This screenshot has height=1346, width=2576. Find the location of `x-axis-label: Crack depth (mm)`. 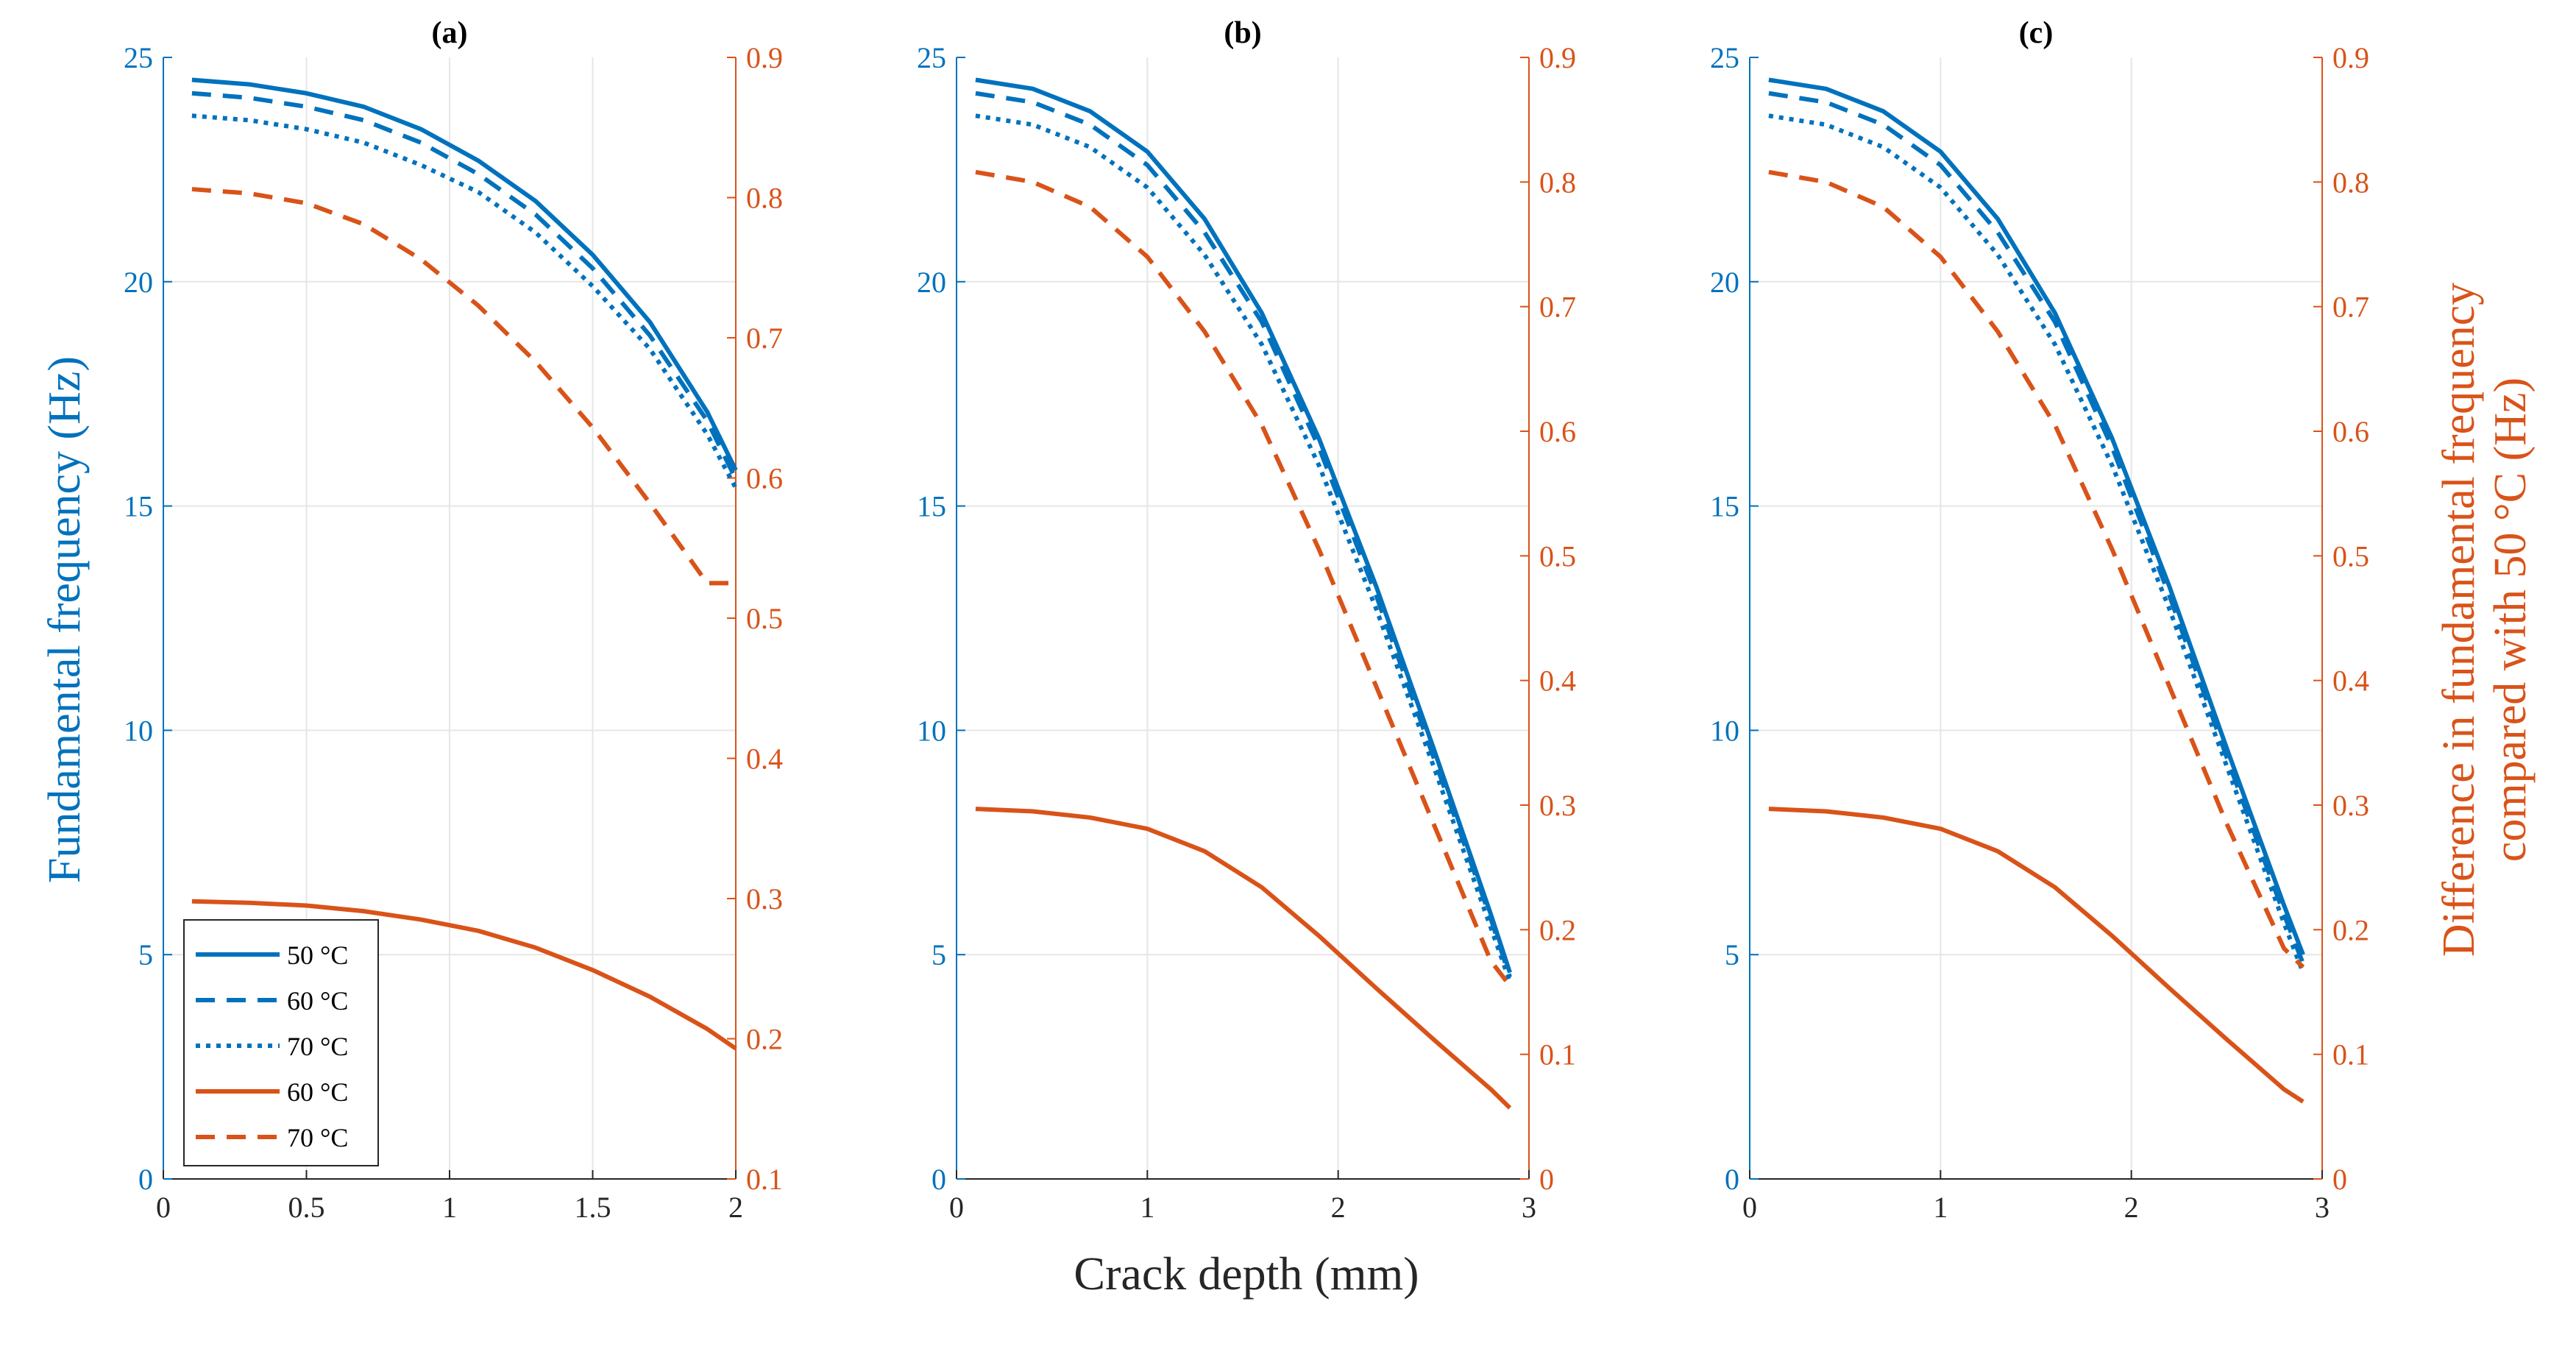

x-axis-label: Crack depth (mm) is located at coordinates (1246, 1274).